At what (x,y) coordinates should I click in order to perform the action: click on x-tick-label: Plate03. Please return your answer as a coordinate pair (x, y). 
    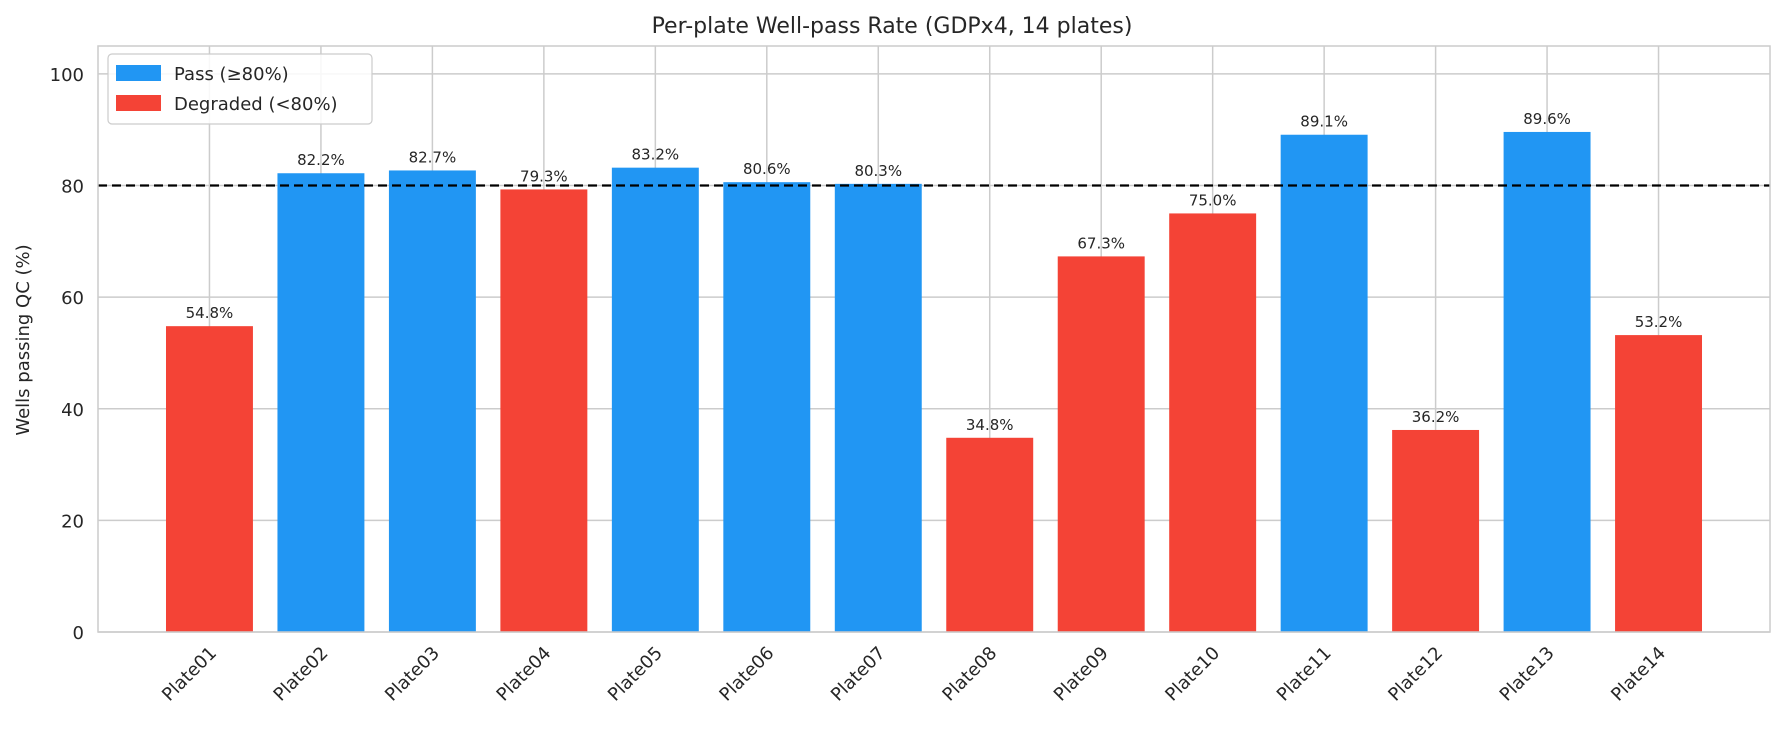
    Looking at the image, I should click on (412, 674).